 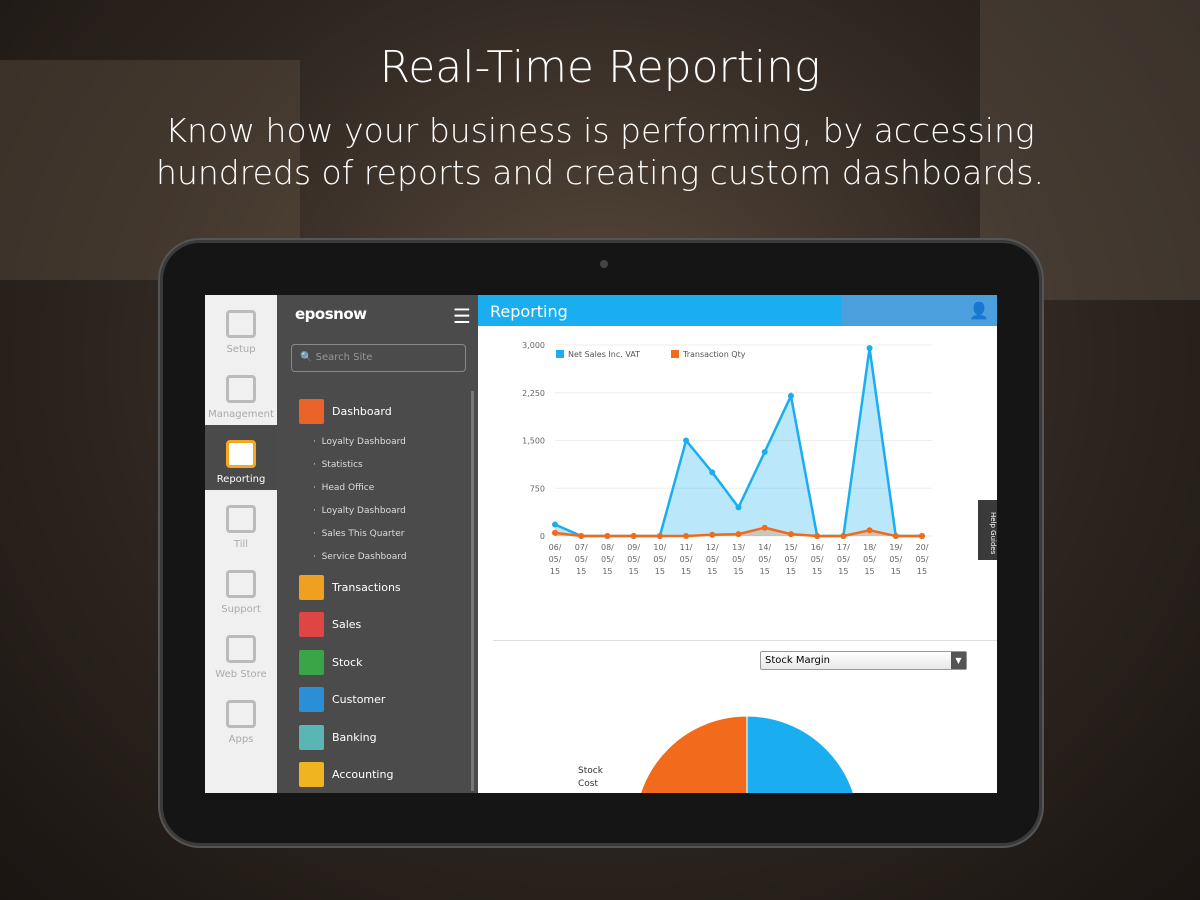 What do you see at coordinates (979, 310) in the screenshot?
I see `user-icon: 👤` at bounding box center [979, 310].